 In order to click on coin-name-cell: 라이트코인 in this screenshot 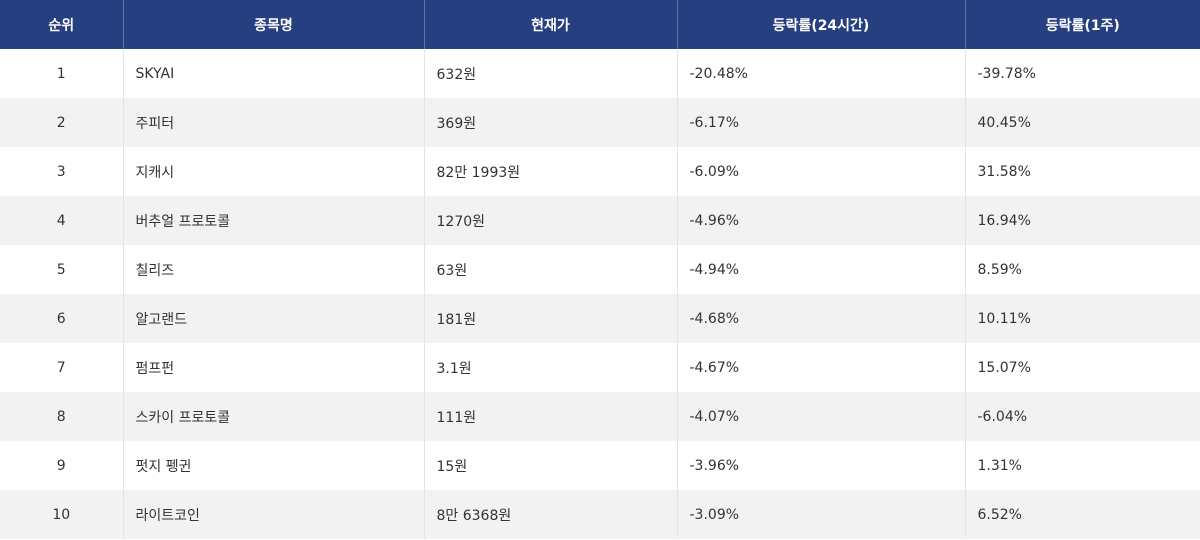, I will do `click(273, 514)`.